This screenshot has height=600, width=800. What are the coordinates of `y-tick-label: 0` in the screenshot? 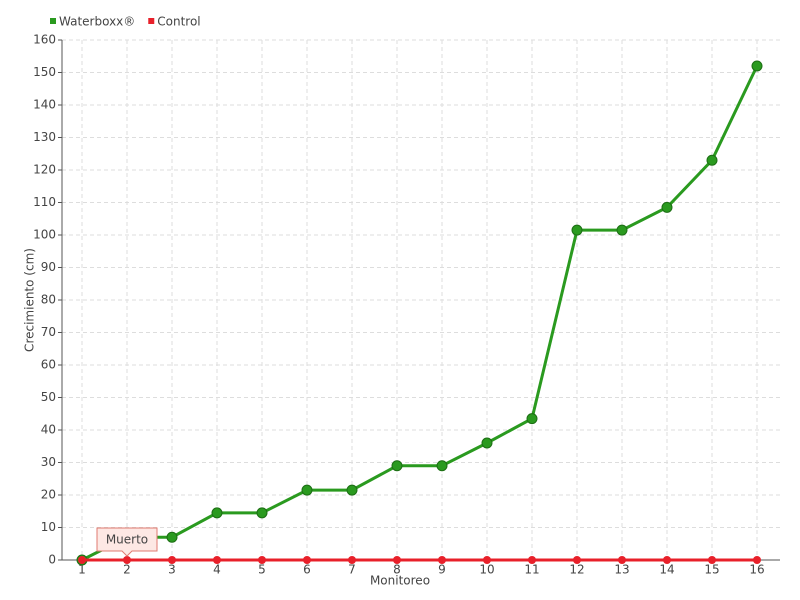 It's located at (52, 560).